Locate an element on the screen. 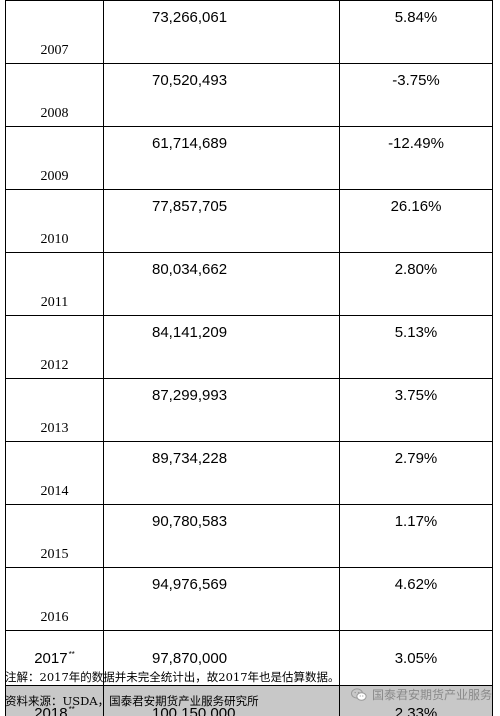 The width and height of the screenshot is (500, 716). year-text: 2017 is located at coordinates (51, 658).